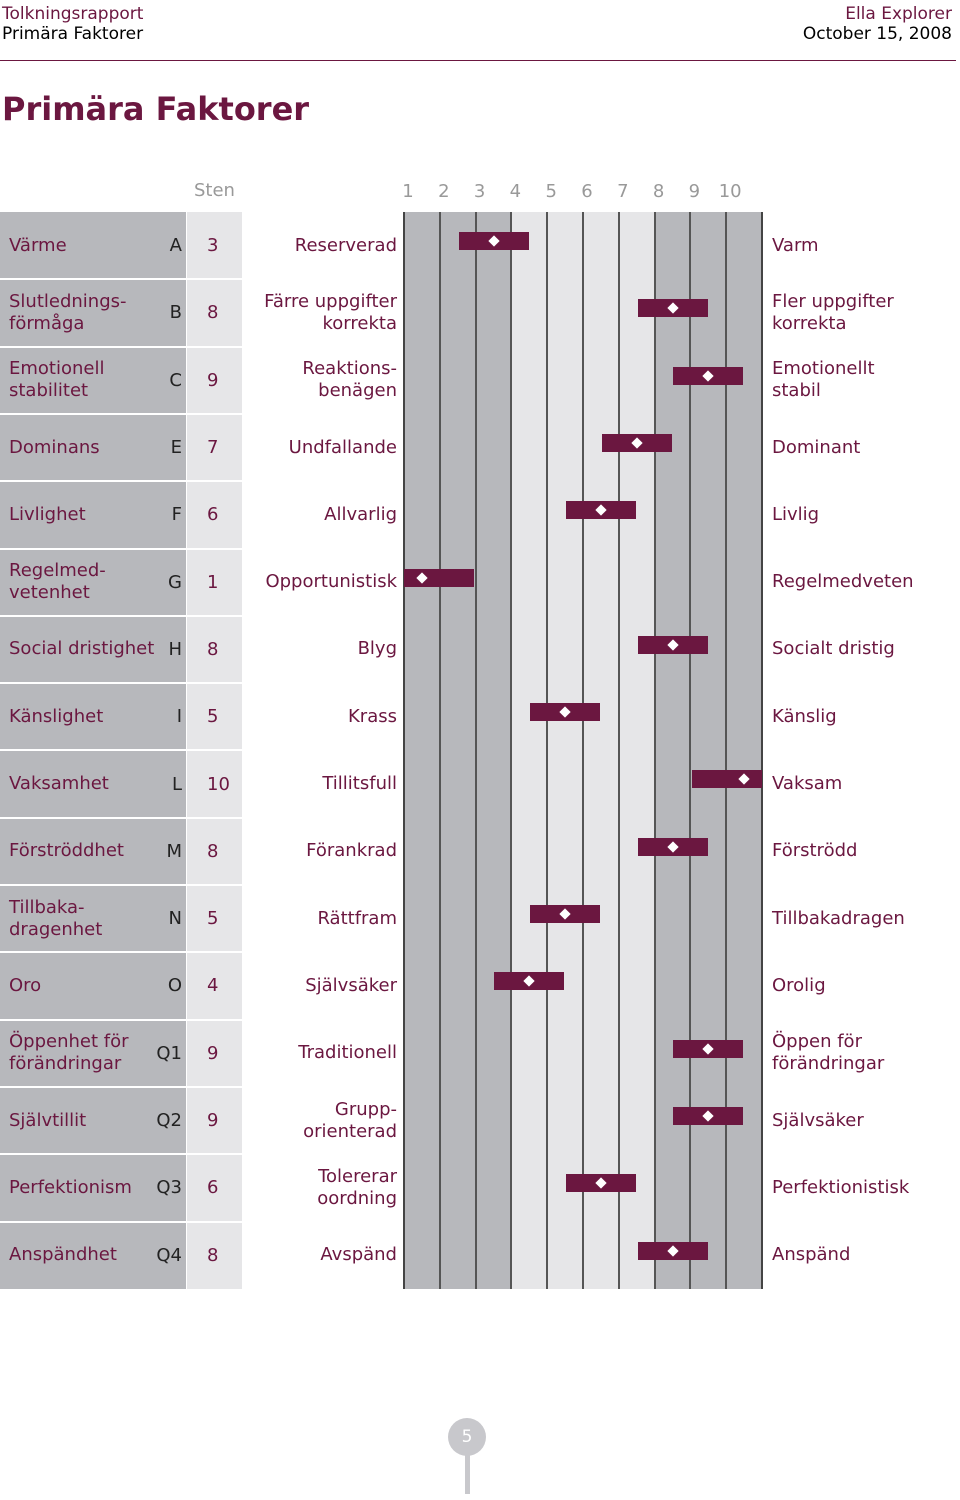 The height and width of the screenshot is (1500, 960). I want to click on scale-number: 6, so click(587, 191).